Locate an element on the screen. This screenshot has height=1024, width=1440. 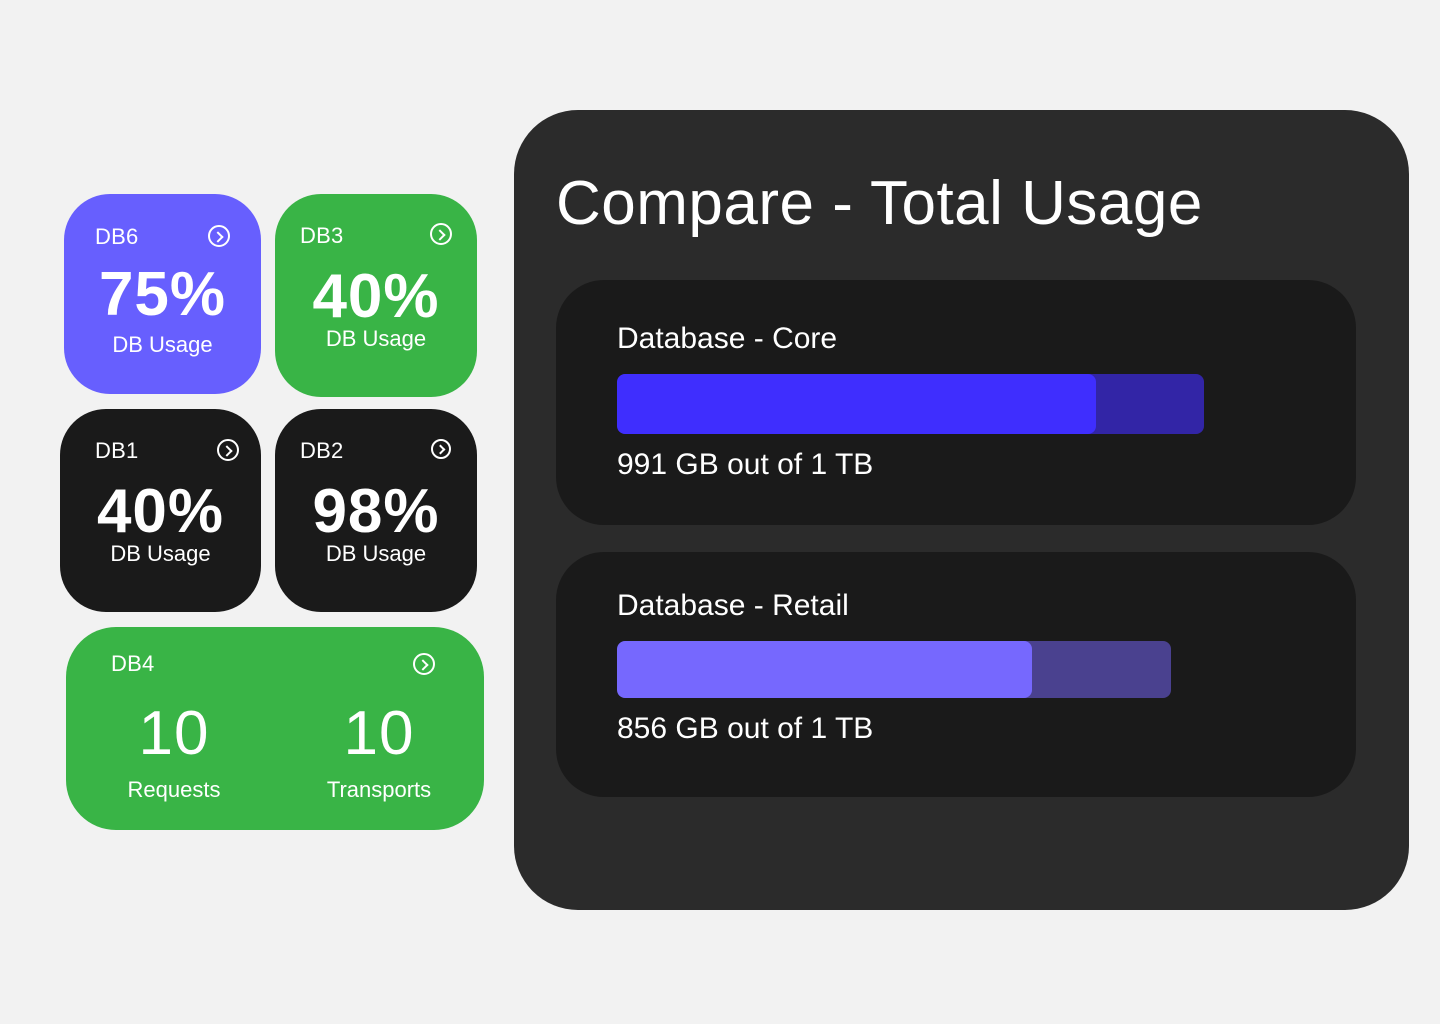
db4-requests-stat: 10 Requests is located at coordinates (174, 753).